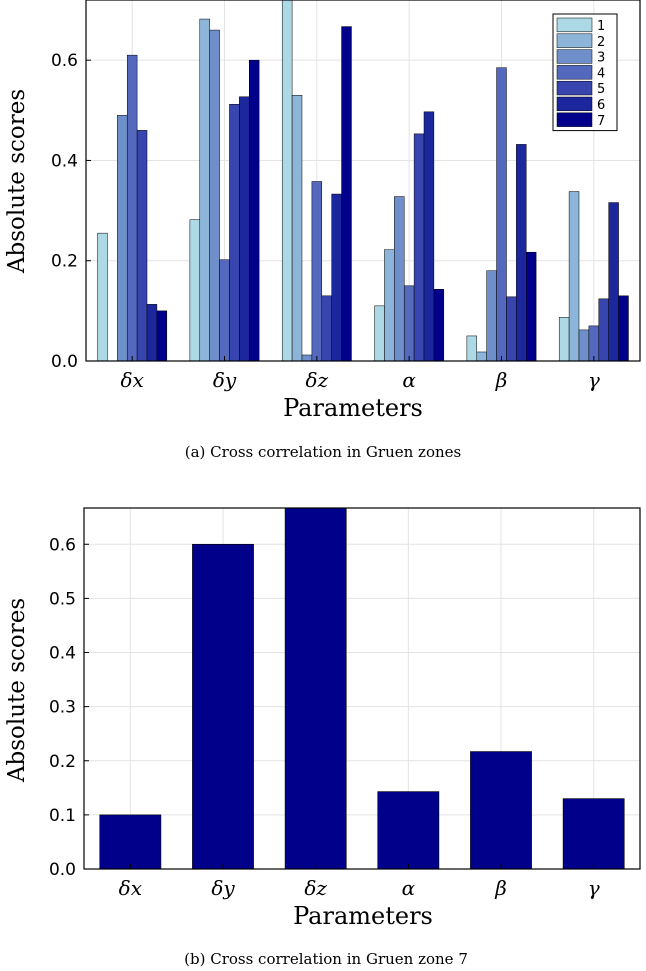 This screenshot has height=971, width=646. Describe the element at coordinates (62, 545) in the screenshot. I see `b-ytick-label: 0.6` at that location.